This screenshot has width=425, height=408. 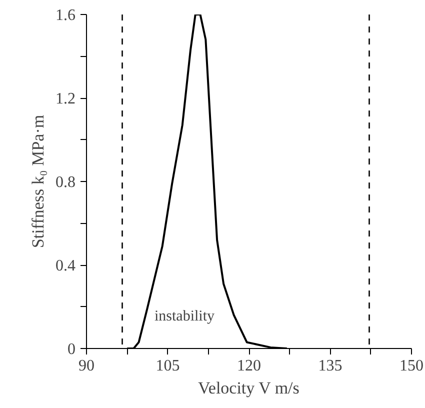 I want to click on x-tick-label: 120, so click(x=249, y=366).